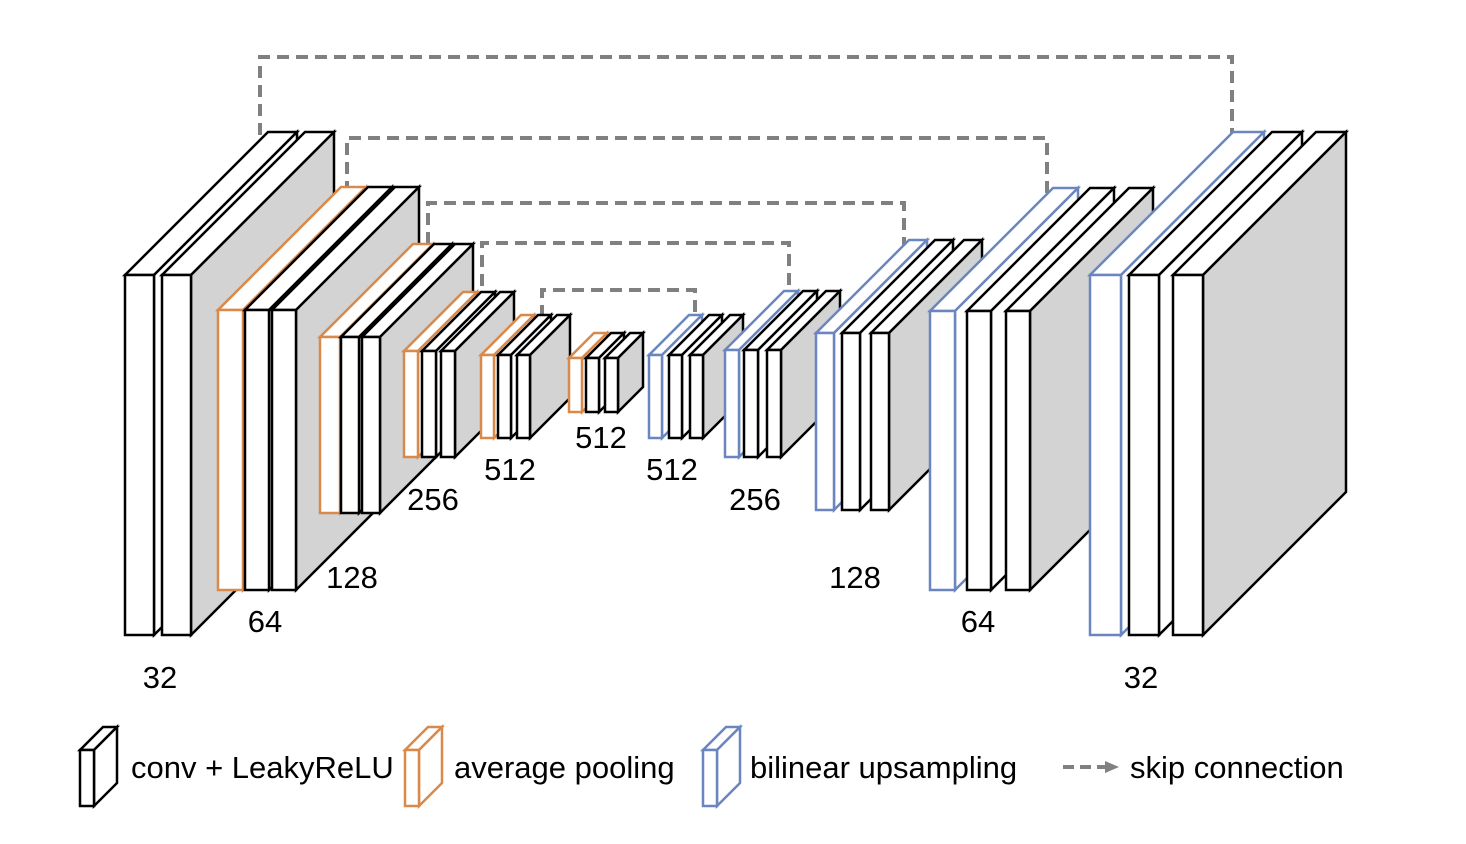  I want to click on channel-label-enc-32: 32, so click(160, 677).